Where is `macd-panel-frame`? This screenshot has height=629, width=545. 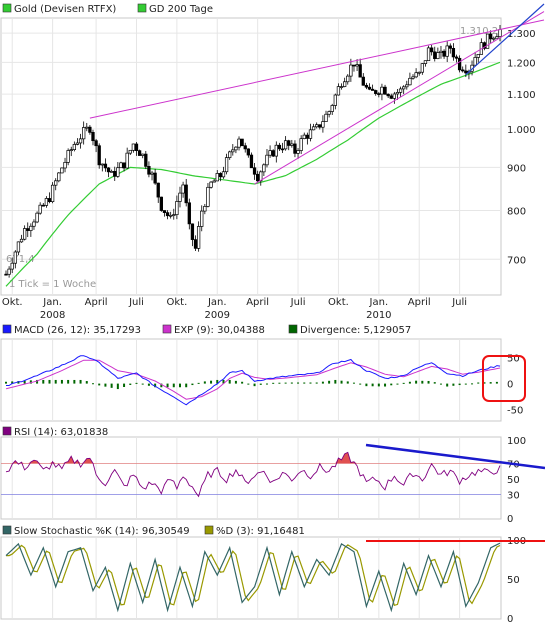
macd-panel-frame is located at coordinates (251, 380).